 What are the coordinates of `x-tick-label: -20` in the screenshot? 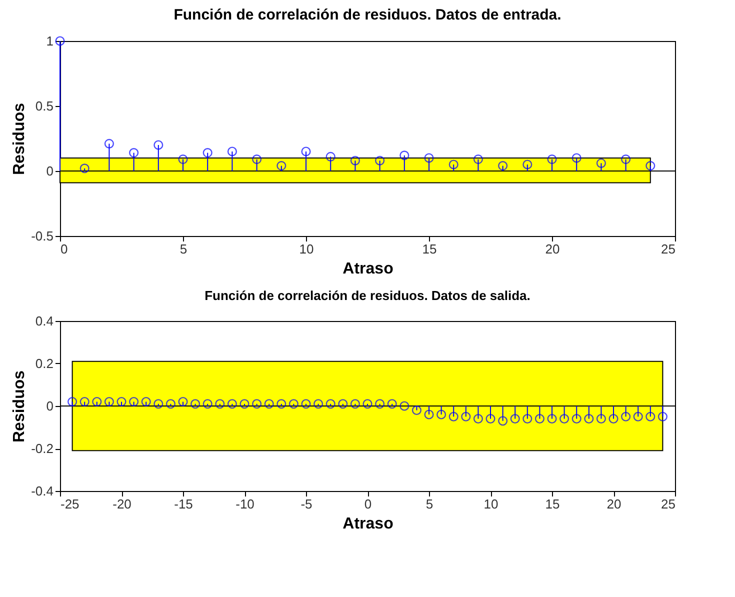 It's located at (122, 504).